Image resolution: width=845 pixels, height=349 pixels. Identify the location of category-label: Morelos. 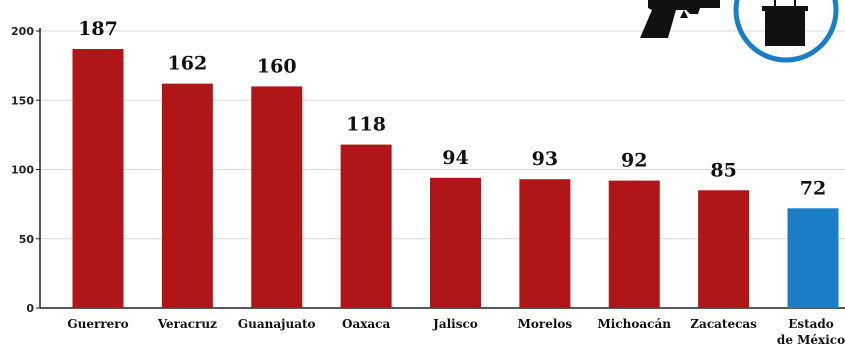
(545, 324).